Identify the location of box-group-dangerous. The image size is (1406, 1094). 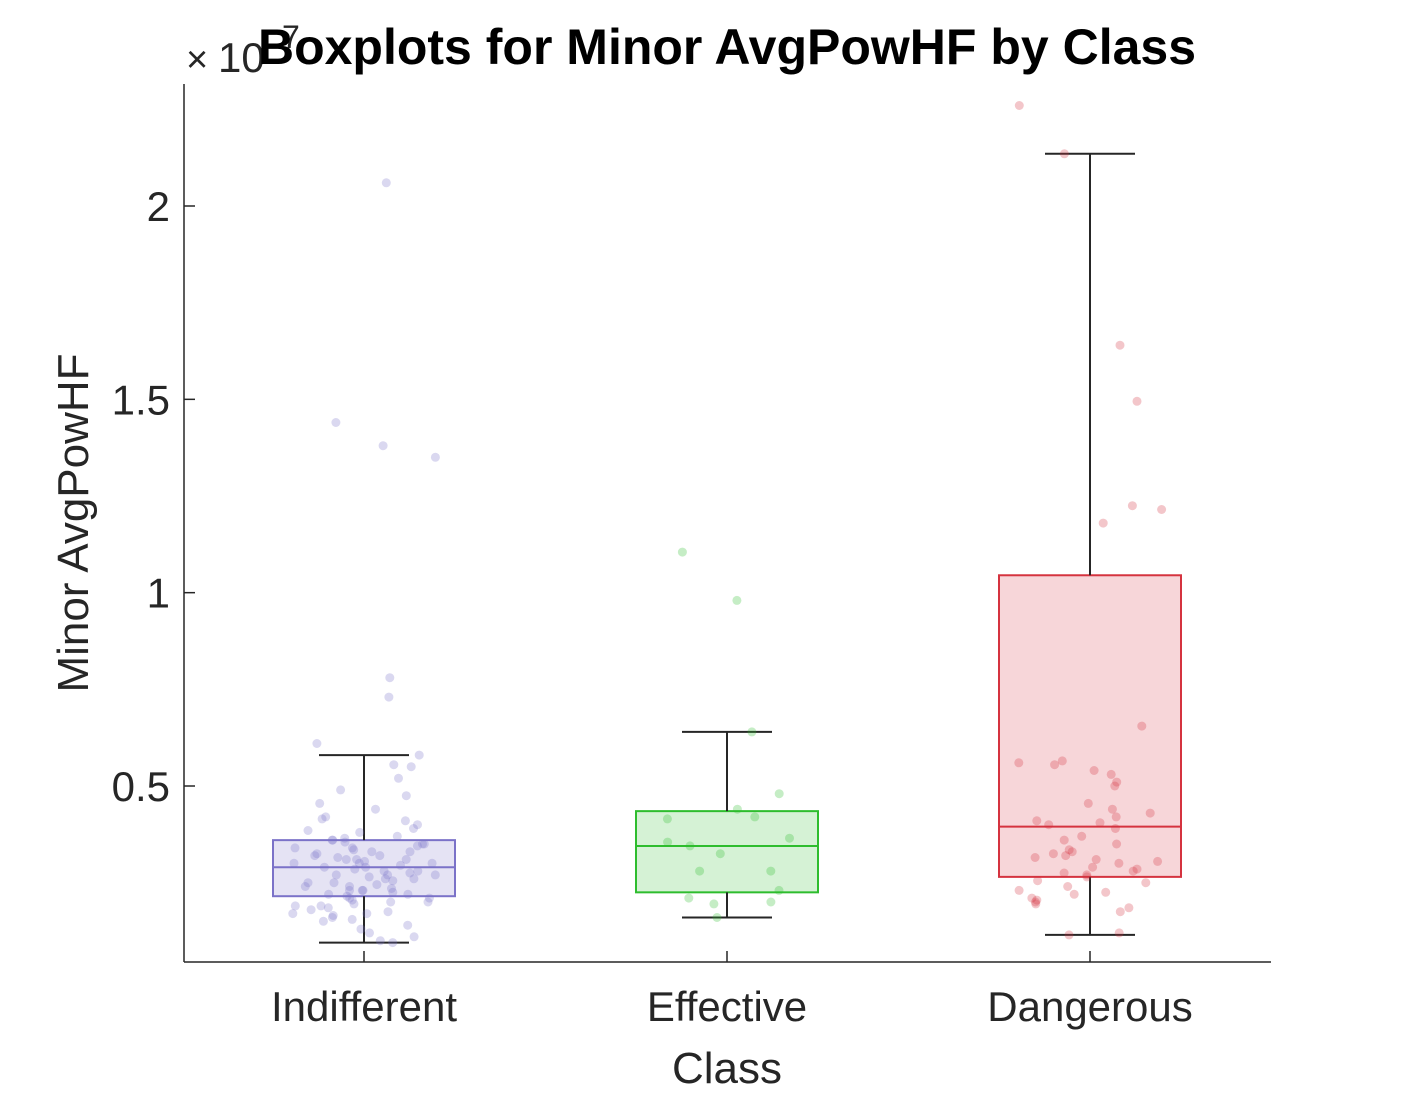
(1090, 520).